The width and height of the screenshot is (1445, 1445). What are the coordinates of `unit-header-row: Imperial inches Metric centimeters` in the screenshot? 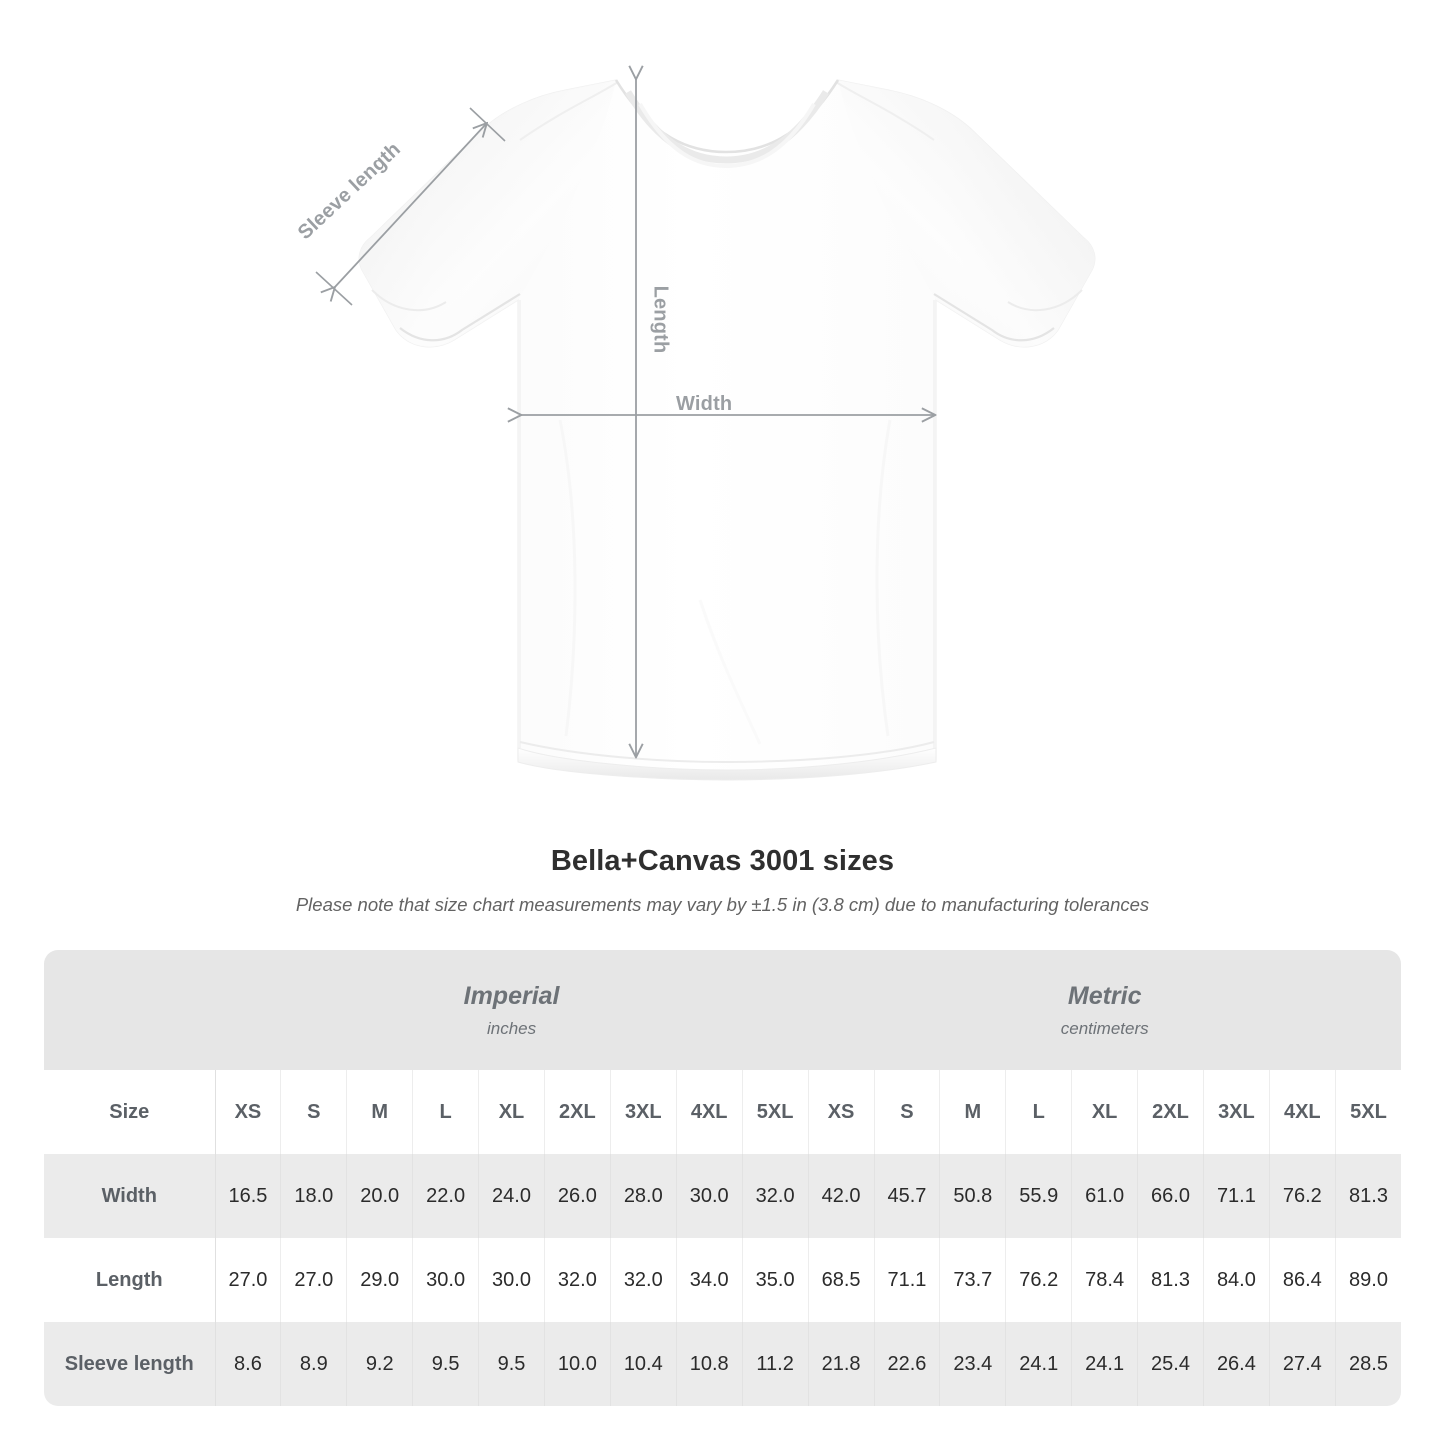 It's located at (722, 1010).